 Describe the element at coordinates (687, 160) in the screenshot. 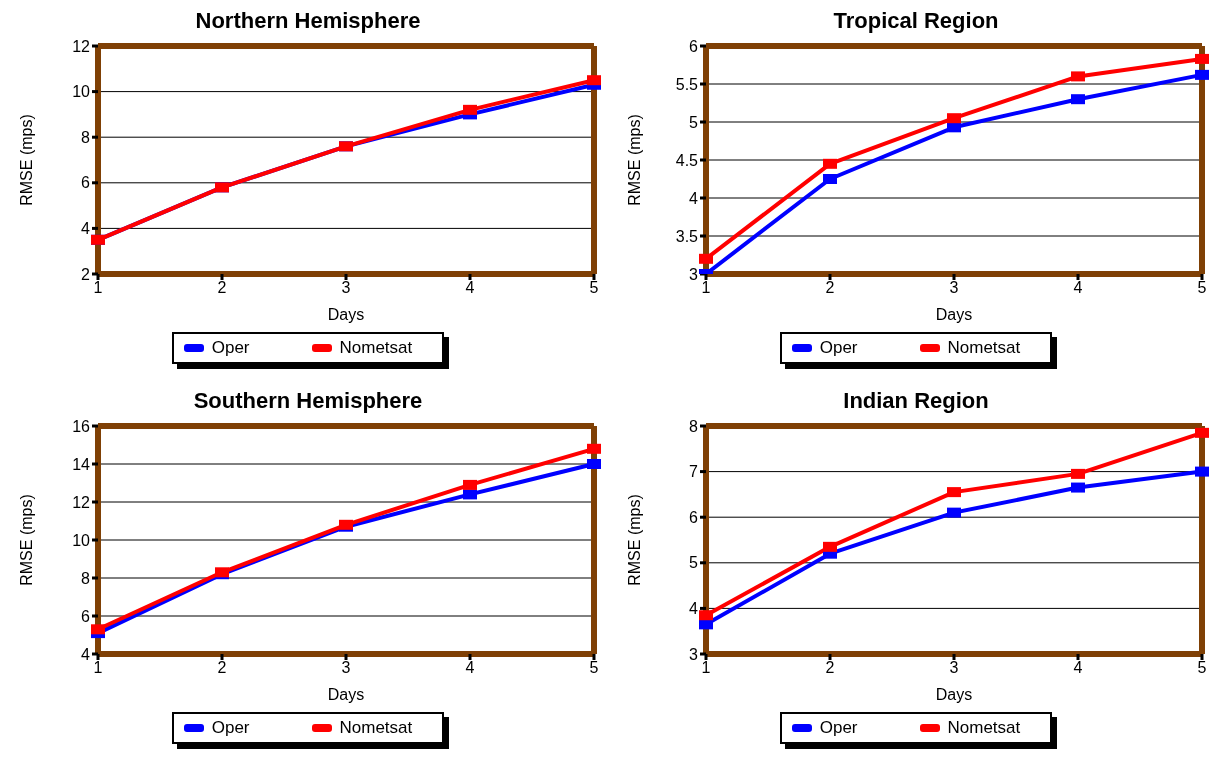

I see `y-tick-label: 4.5` at that location.